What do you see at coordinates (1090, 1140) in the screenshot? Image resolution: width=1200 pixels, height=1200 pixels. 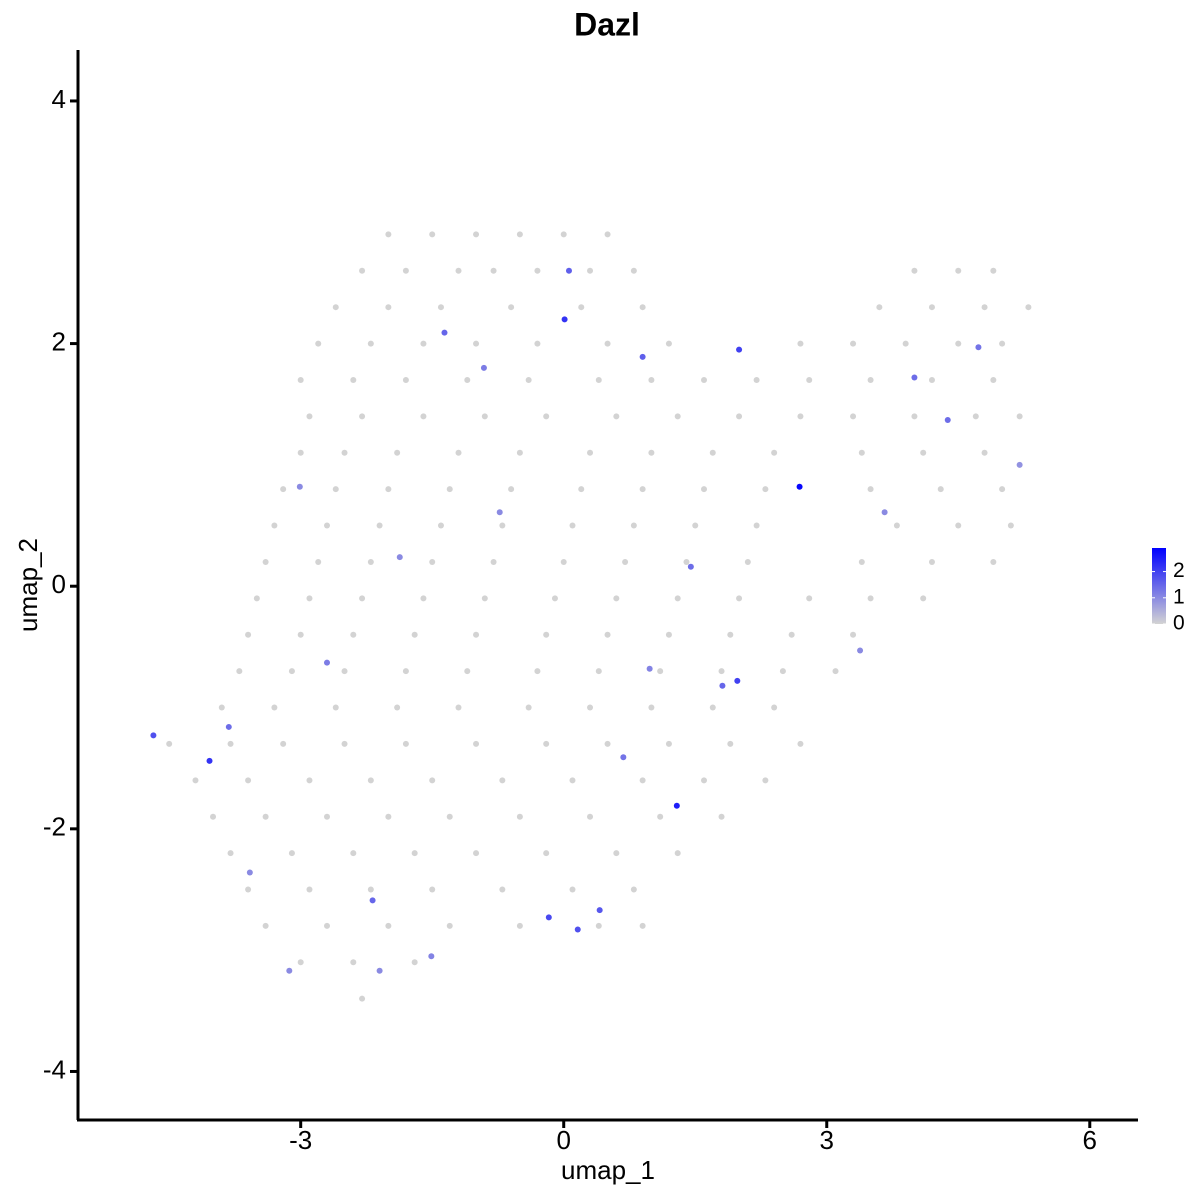 I see `x-tick-label: 6` at bounding box center [1090, 1140].